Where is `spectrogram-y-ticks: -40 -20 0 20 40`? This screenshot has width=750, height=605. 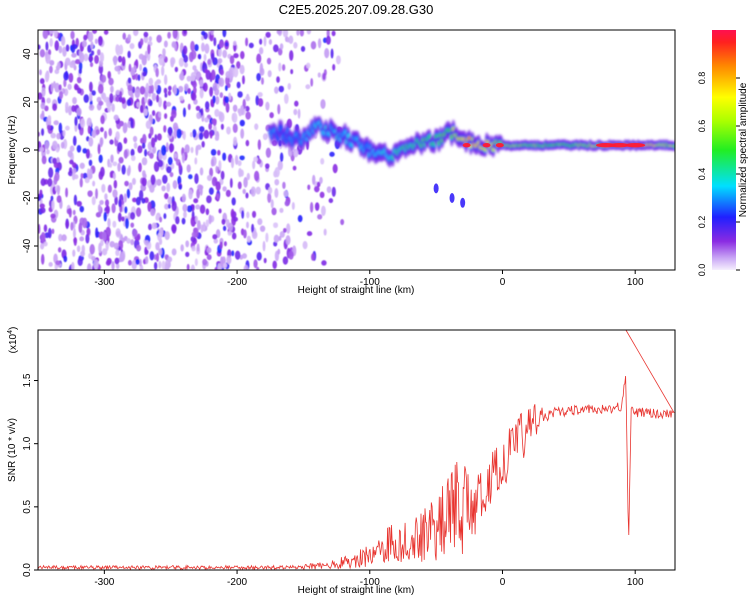 spectrogram-y-ticks: -40 -20 0 20 40 is located at coordinates (30, 150).